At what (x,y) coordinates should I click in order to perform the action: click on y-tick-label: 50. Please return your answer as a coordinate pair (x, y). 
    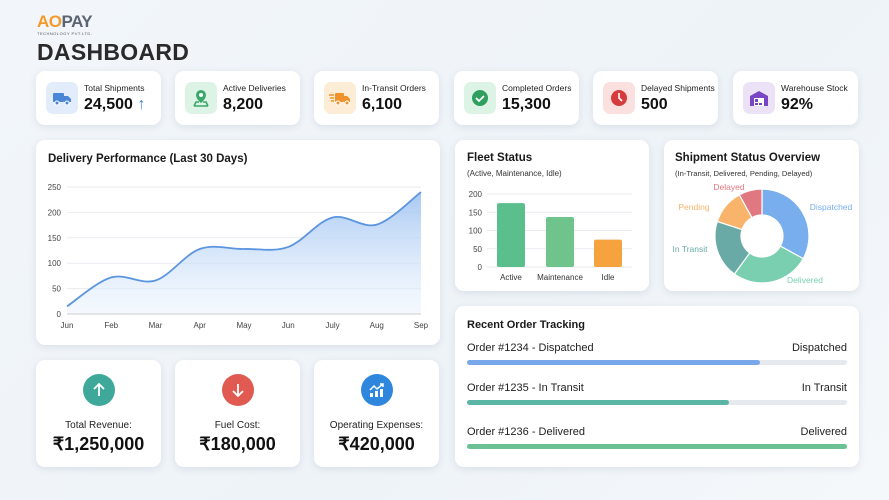
    Looking at the image, I should click on (56, 289).